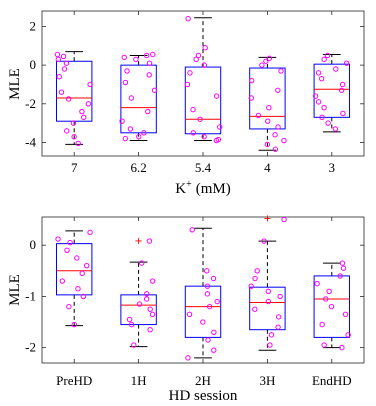 The height and width of the screenshot is (406, 376). What do you see at coordinates (213, 189) in the screenshot?
I see `x-axis-label-top-unit: (mM)` at bounding box center [213, 189].